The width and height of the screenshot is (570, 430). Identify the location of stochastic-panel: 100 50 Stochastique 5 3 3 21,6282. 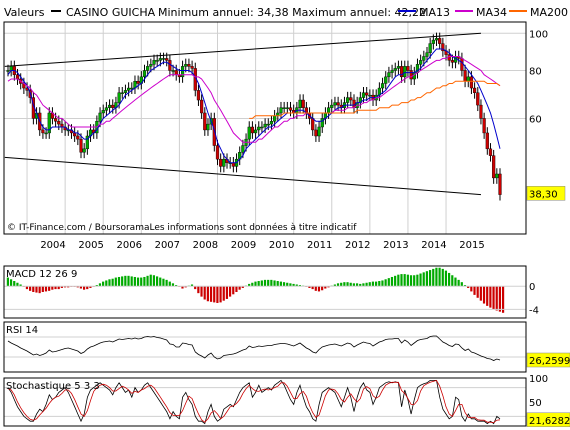
(286, 401).